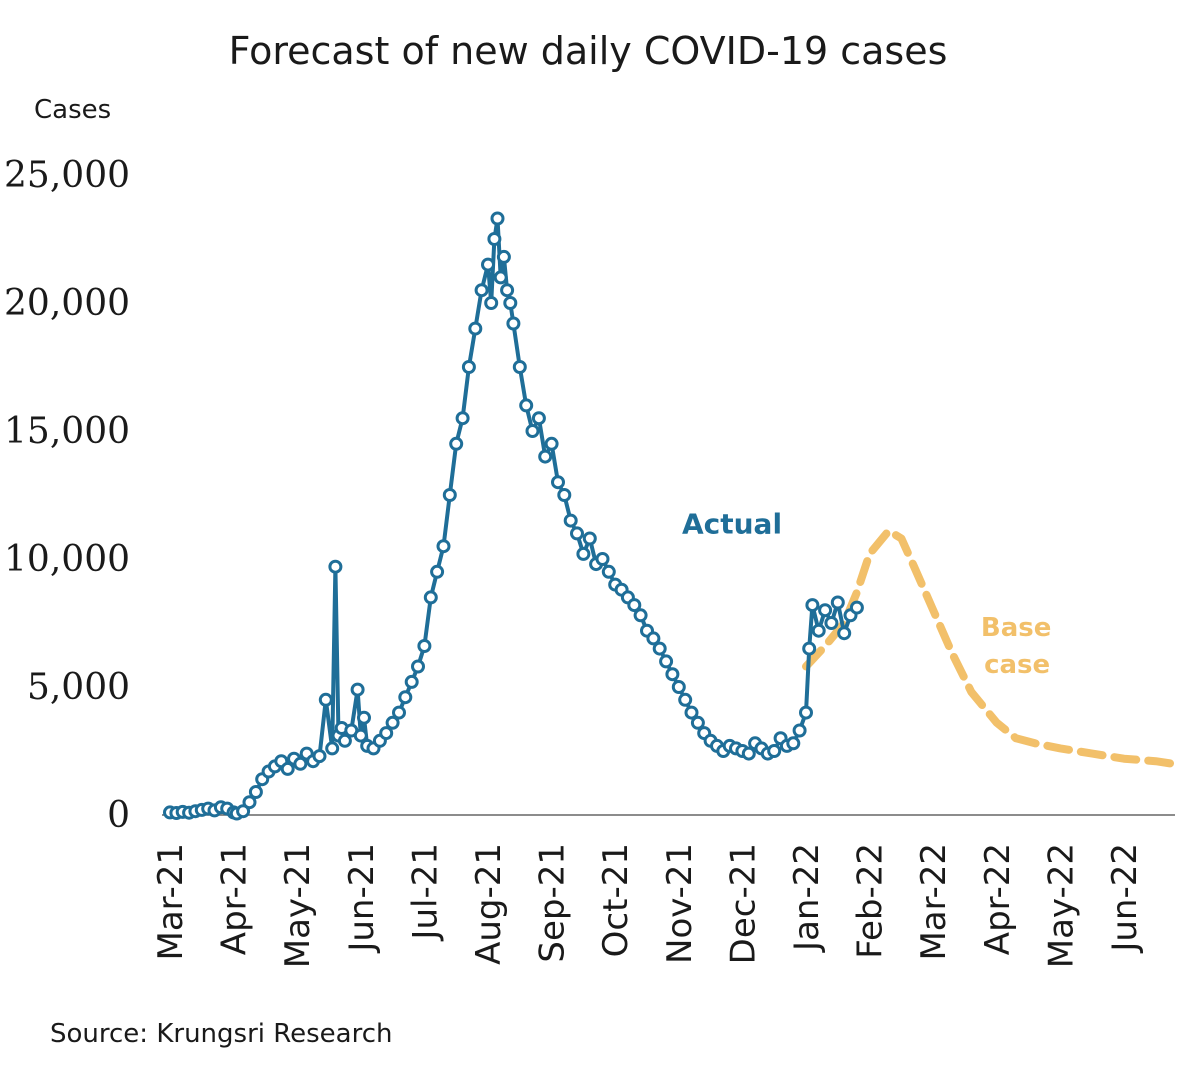 The image size is (1200, 1091). I want to click on x-tick-label: Mar-22, so click(934, 902).